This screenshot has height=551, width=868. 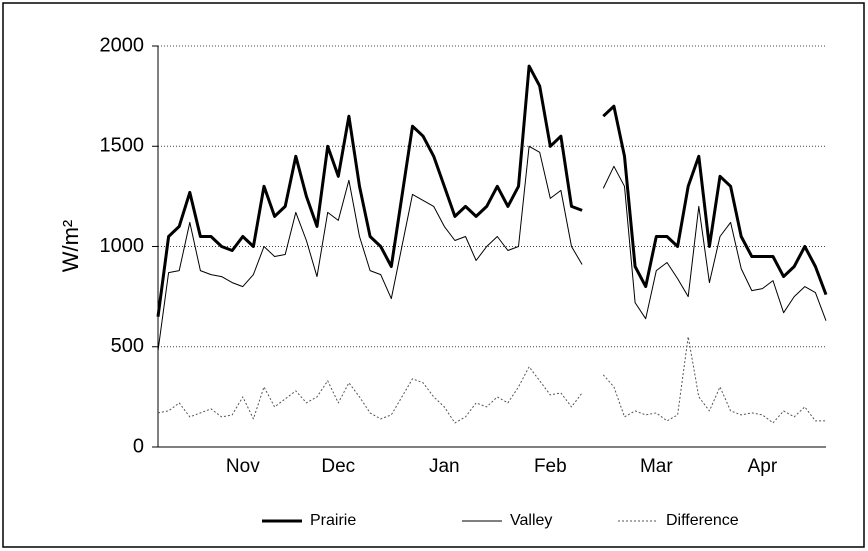 I want to click on legend-label: Difference, so click(x=702, y=520).